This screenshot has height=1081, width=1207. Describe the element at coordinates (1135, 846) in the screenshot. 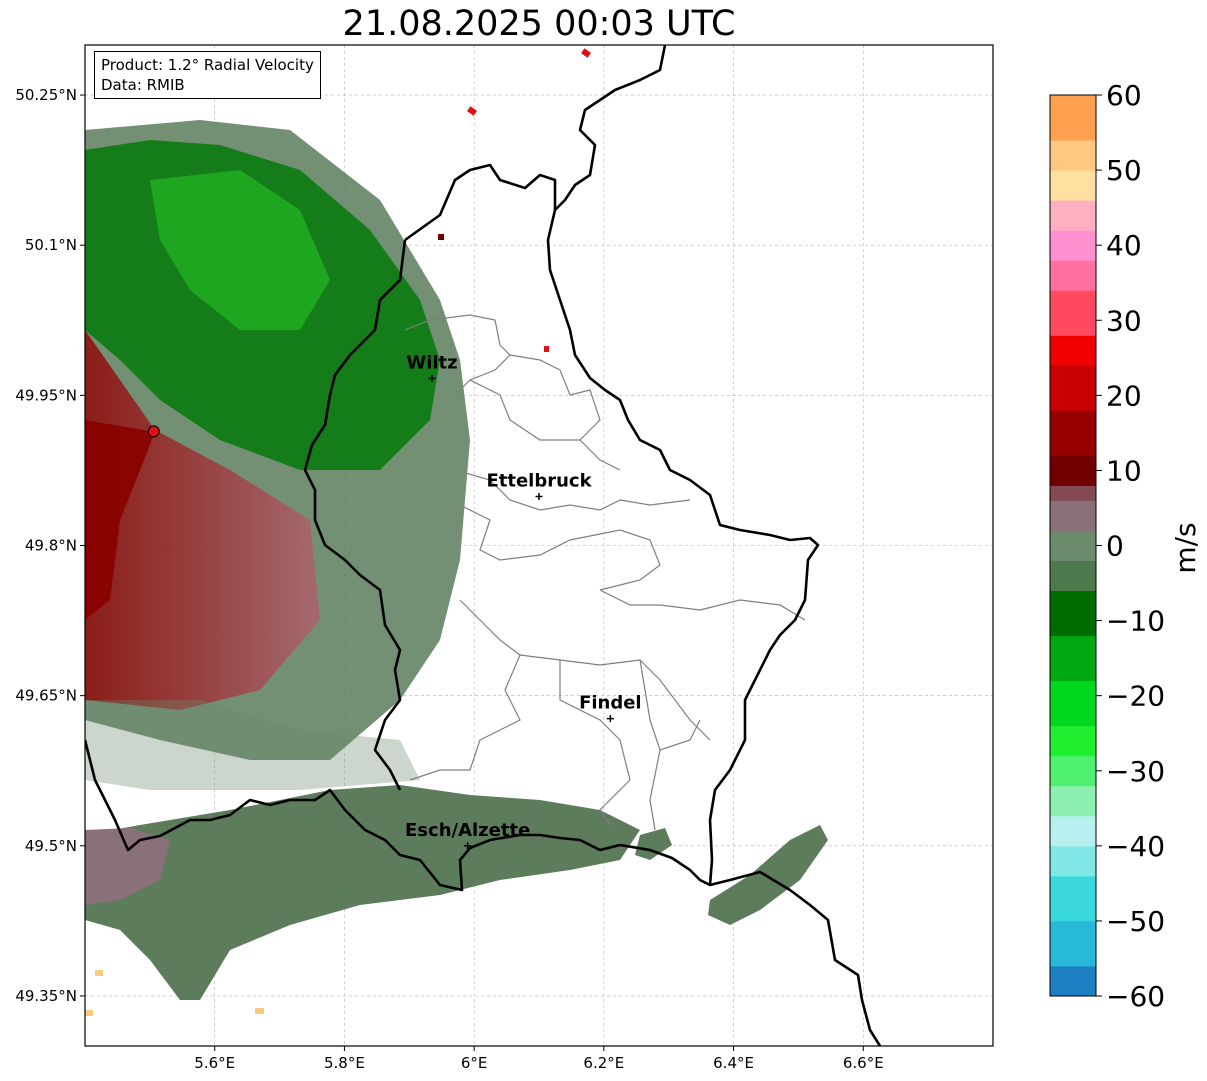

I see `colorbar-tick-label: −40` at that location.